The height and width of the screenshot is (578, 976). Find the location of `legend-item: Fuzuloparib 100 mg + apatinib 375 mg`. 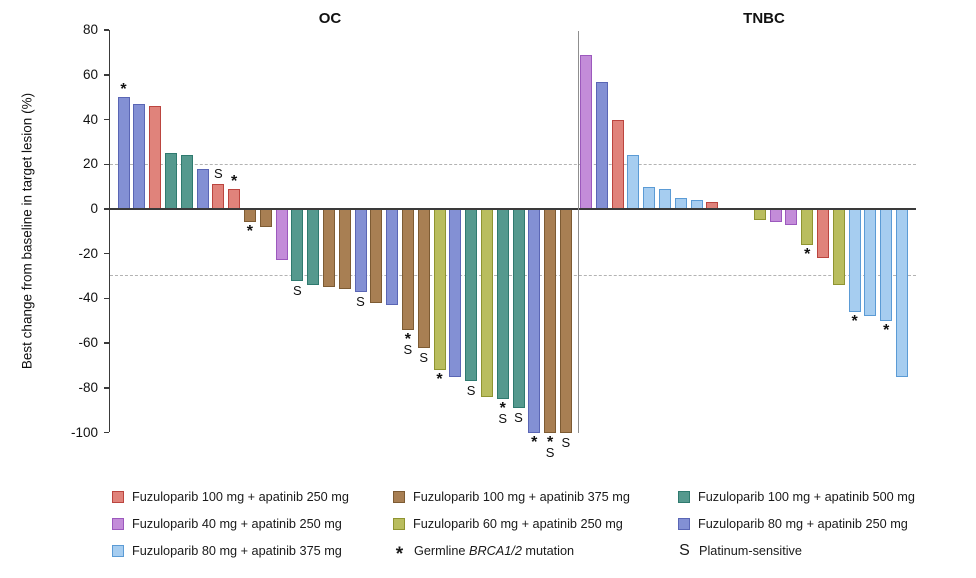

legend-item: Fuzuloparib 100 mg + apatinib 375 mg is located at coordinates (535, 497).